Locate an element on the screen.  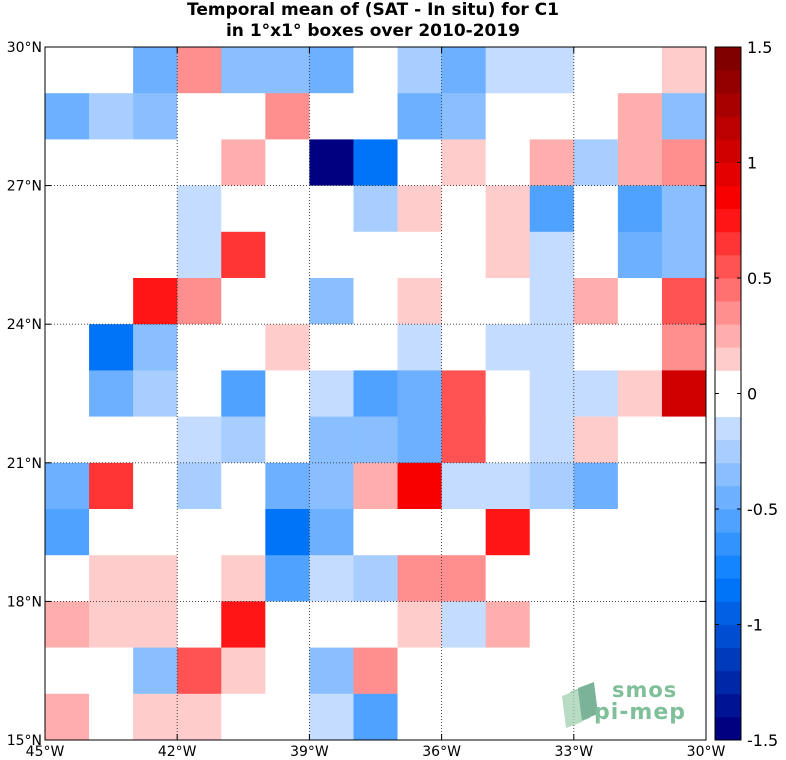
y-tick-label: 18°N is located at coordinates (24, 602).